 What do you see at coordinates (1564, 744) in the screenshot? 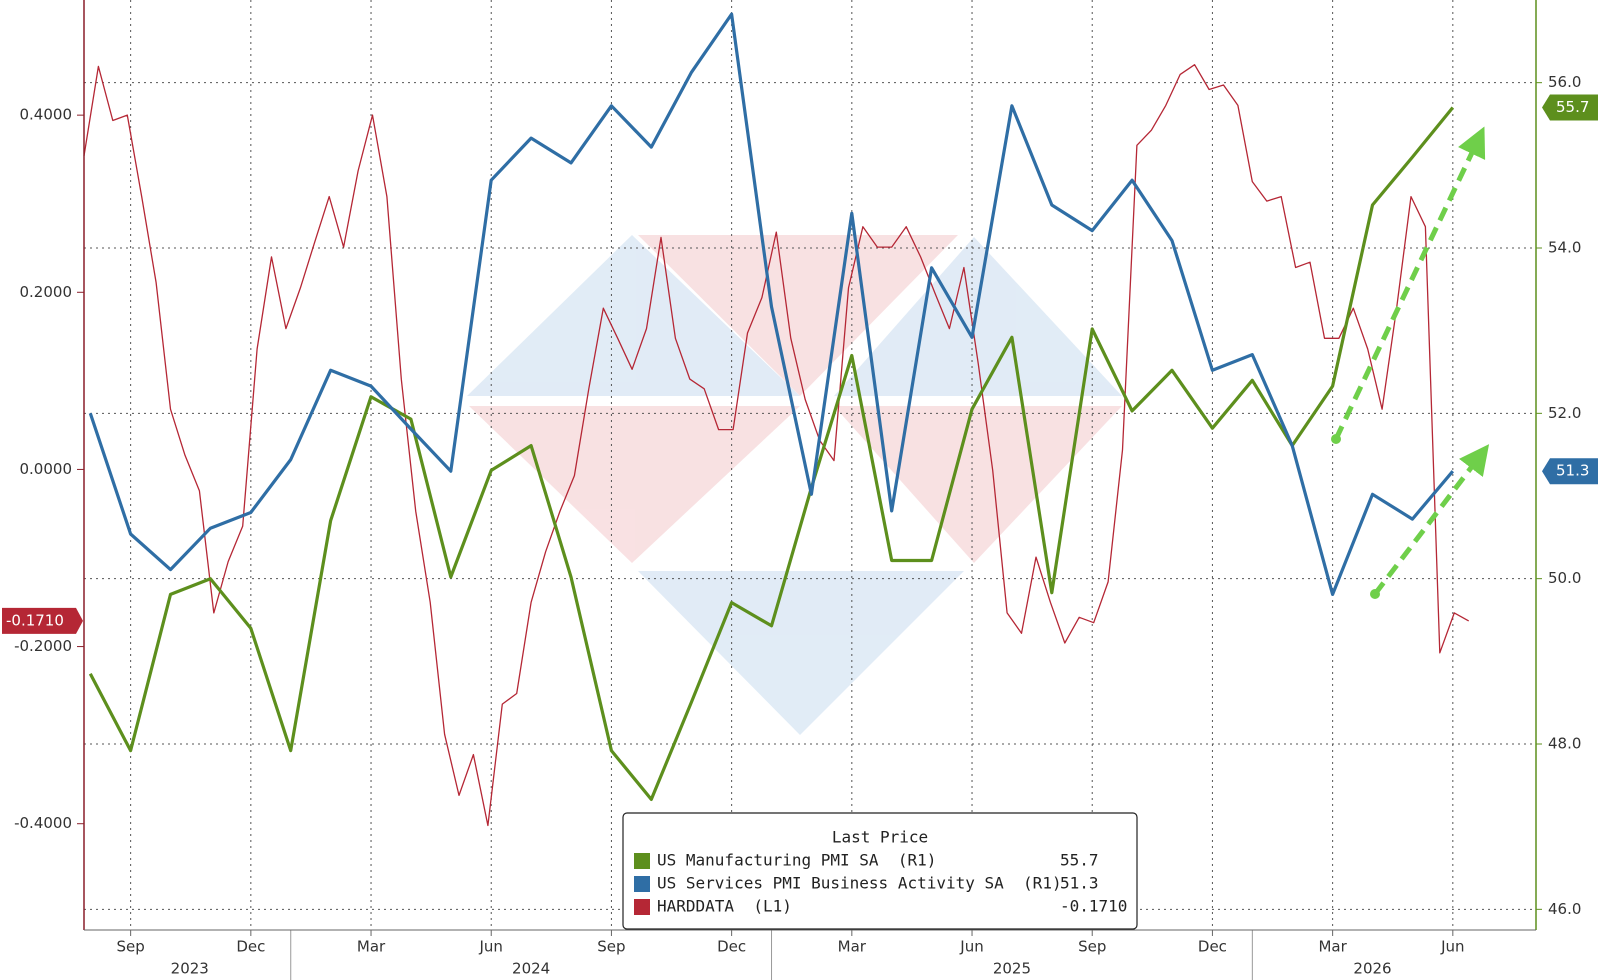
I see `y2-tick-label: 48.0` at bounding box center [1564, 744].